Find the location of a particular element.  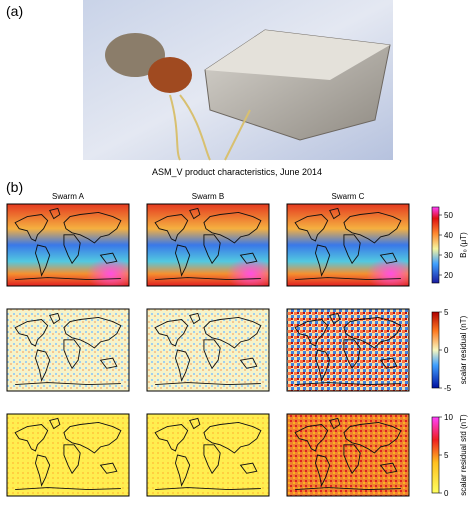

column-title: Swarm B is located at coordinates (208, 196).